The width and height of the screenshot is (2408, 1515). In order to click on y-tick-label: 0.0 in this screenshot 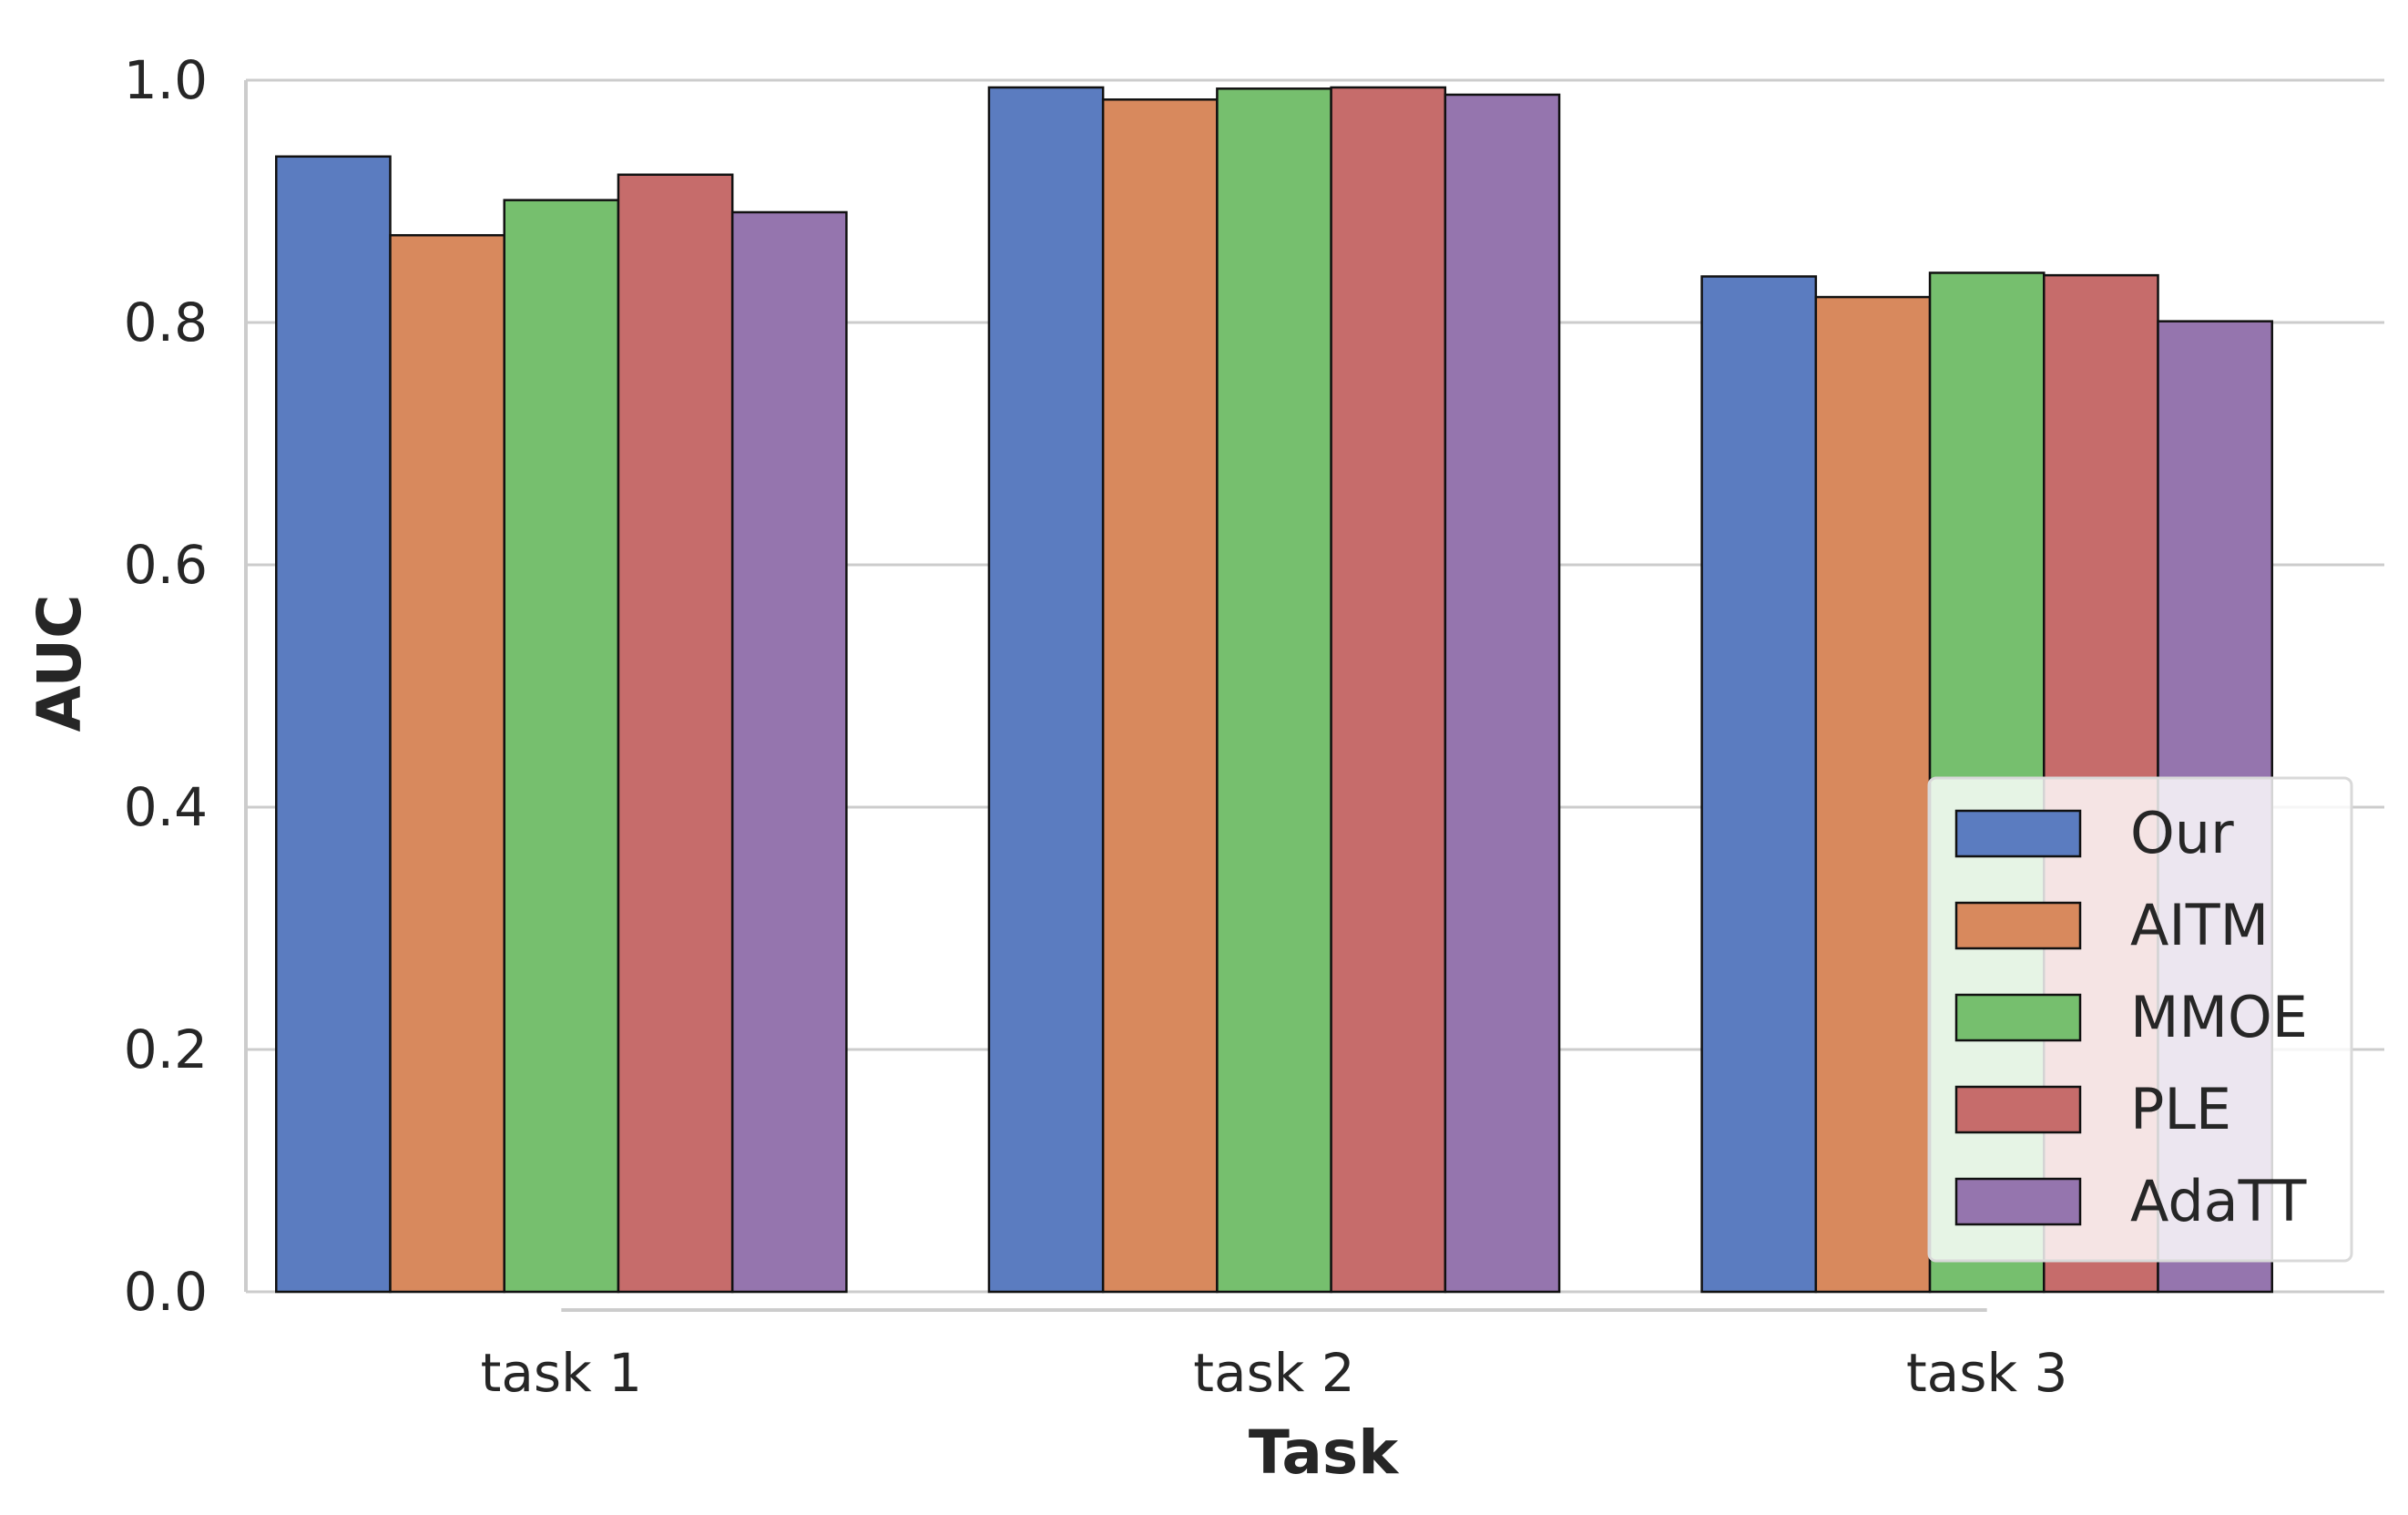, I will do `click(166, 1292)`.